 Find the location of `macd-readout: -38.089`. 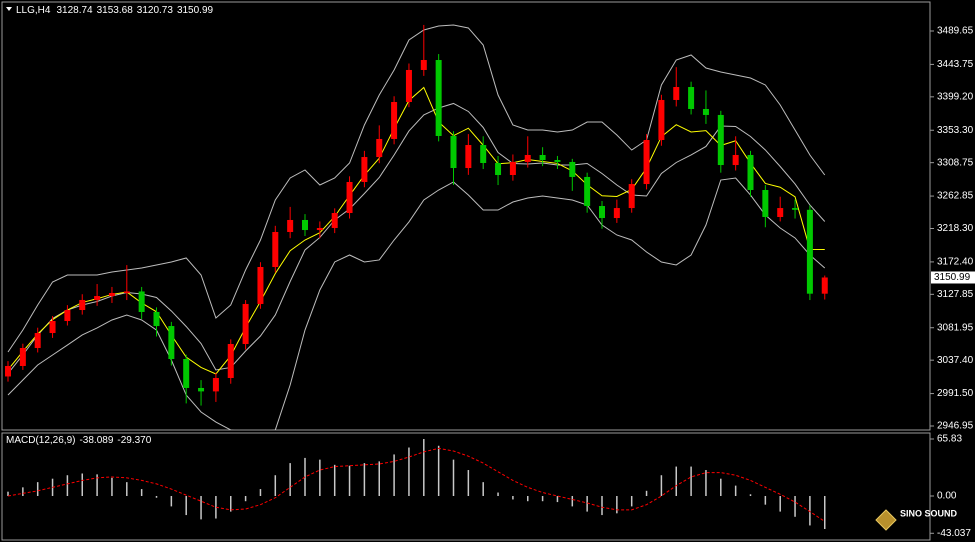

macd-readout: -38.089 is located at coordinates (96, 440).